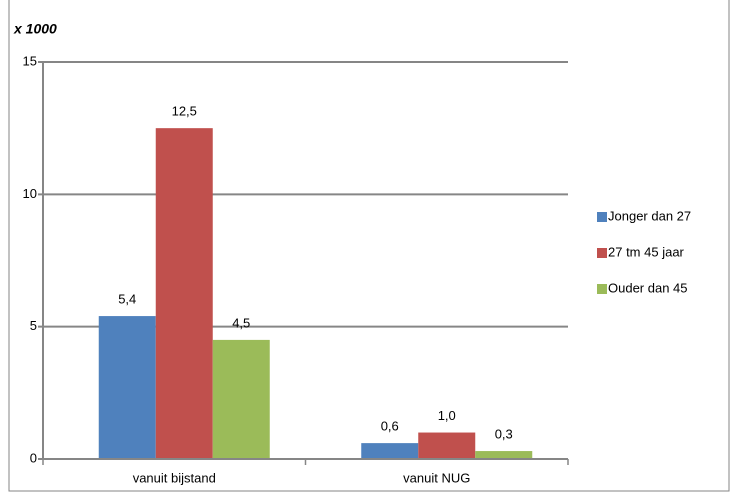 The image size is (738, 493). I want to click on value-label: 0,3, so click(504, 433).